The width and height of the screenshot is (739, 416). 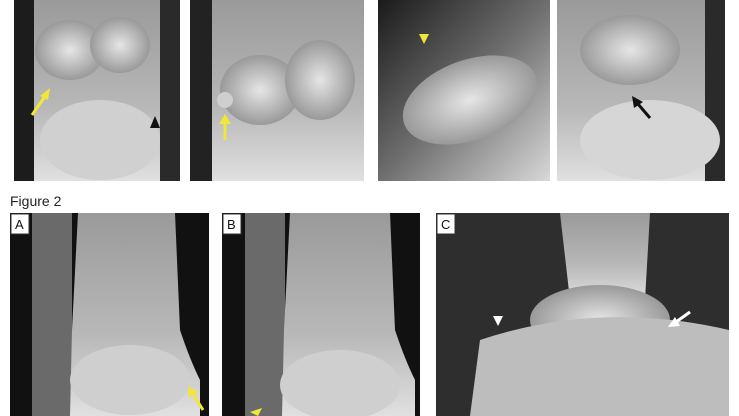 What do you see at coordinates (109, 314) in the screenshot?
I see `panel-a: A` at bounding box center [109, 314].